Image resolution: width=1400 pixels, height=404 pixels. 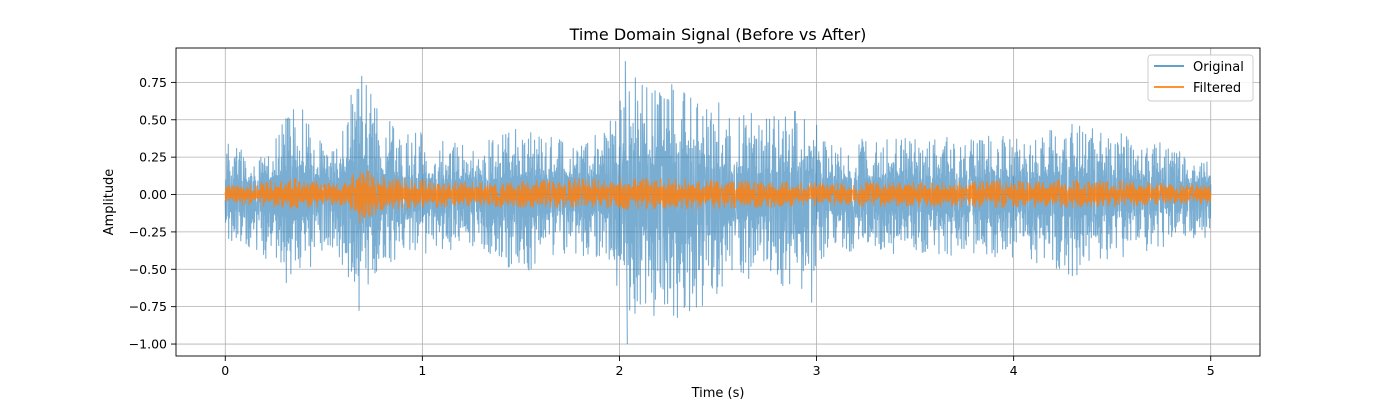 I want to click on y-axis-label: Amplitude, so click(x=109, y=202).